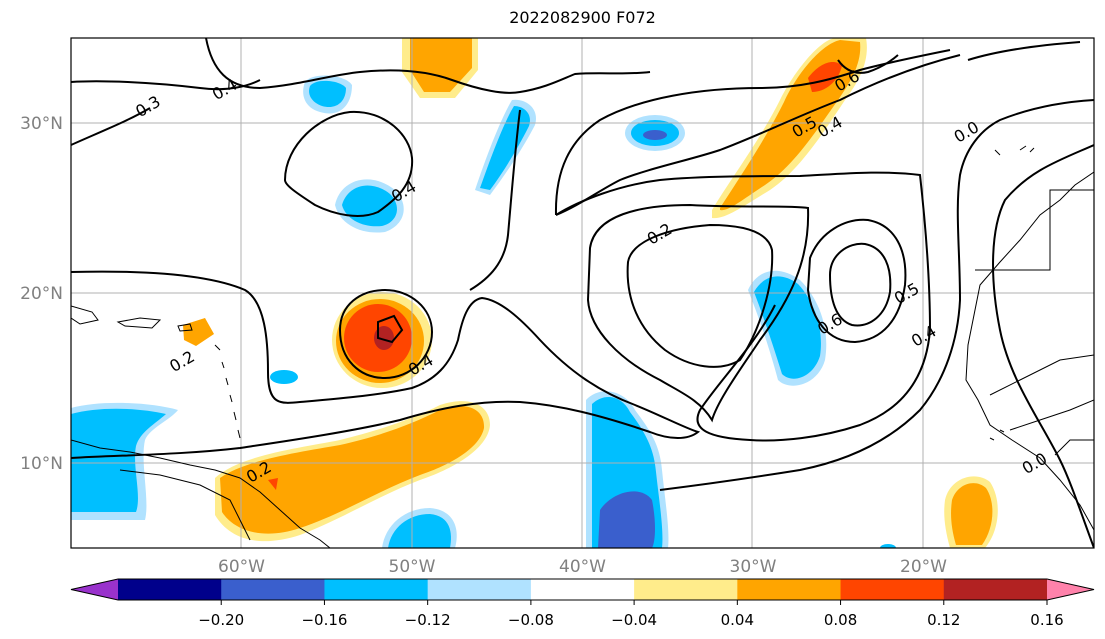 This screenshot has width=1105, height=639. What do you see at coordinates (148, 106) in the screenshot?
I see `contour-label: 0.3` at bounding box center [148, 106].